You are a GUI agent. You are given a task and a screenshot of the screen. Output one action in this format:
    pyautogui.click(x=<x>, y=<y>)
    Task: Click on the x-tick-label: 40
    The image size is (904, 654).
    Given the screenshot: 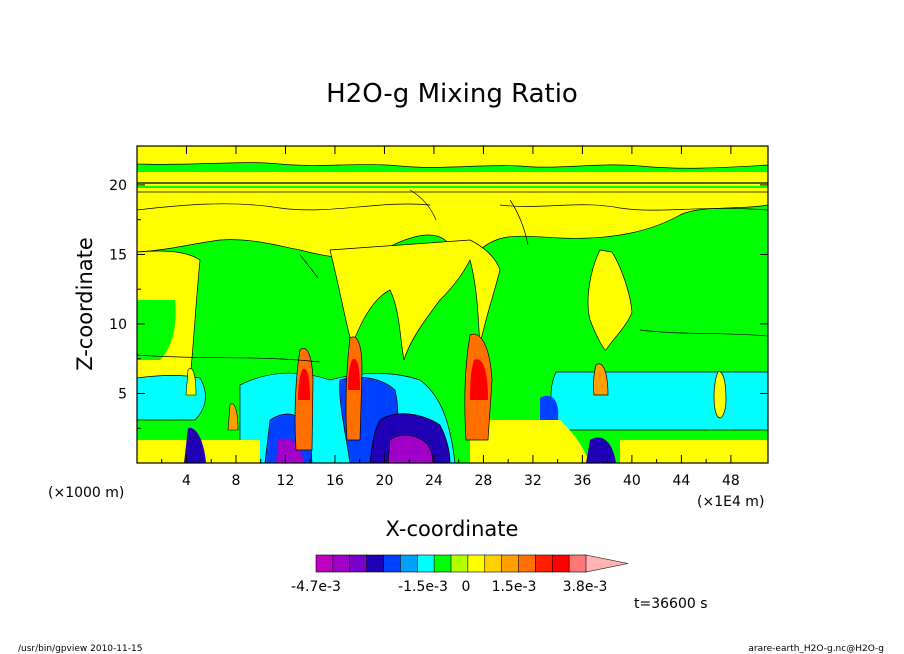 What is the action you would take?
    pyautogui.click(x=632, y=481)
    